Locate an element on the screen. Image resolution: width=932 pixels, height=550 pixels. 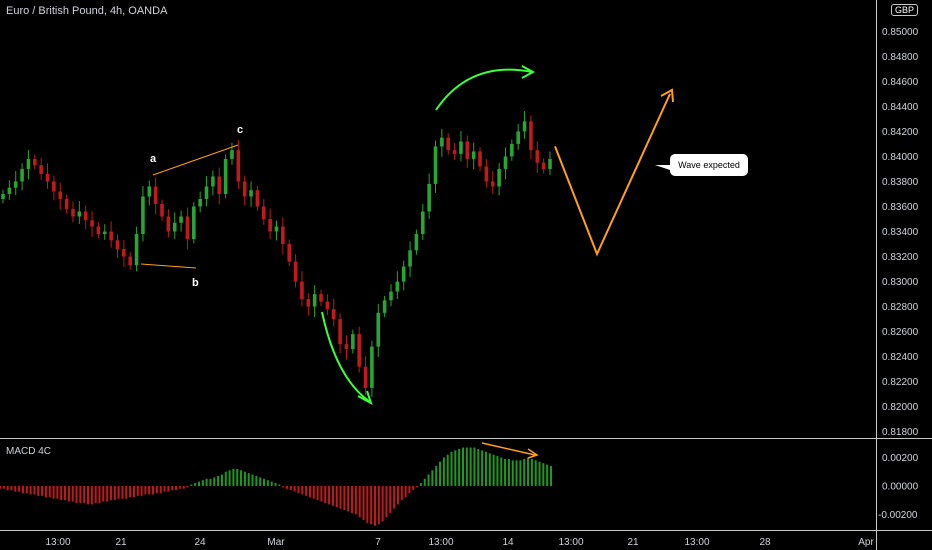
price-tick-label: 0.82000 is located at coordinates (900, 407).